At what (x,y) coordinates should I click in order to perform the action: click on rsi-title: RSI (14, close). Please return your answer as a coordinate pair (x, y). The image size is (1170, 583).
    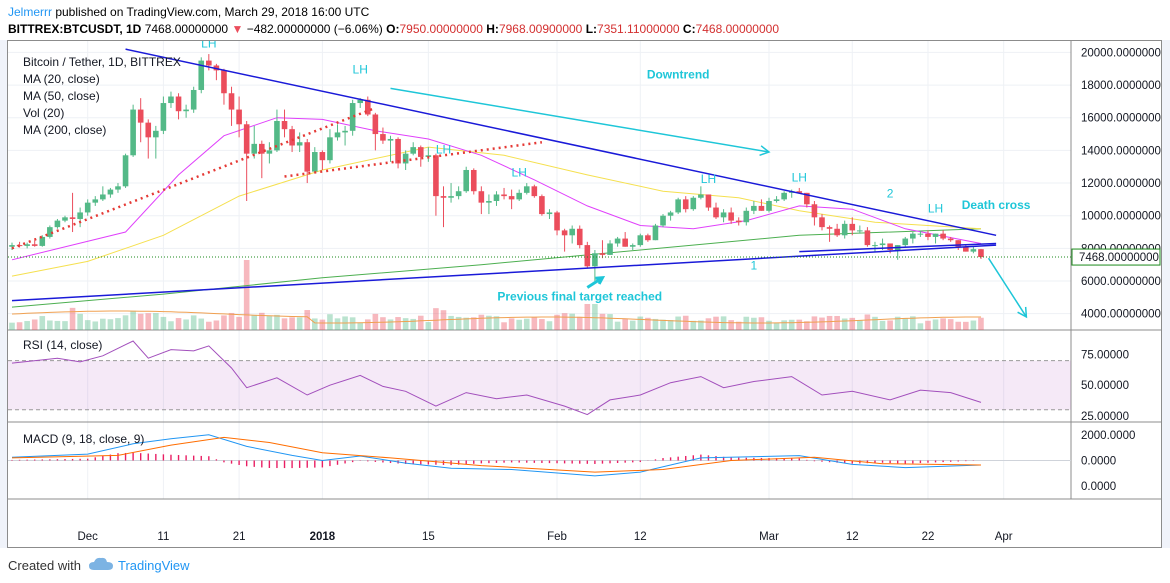
    Looking at the image, I should click on (63, 345).